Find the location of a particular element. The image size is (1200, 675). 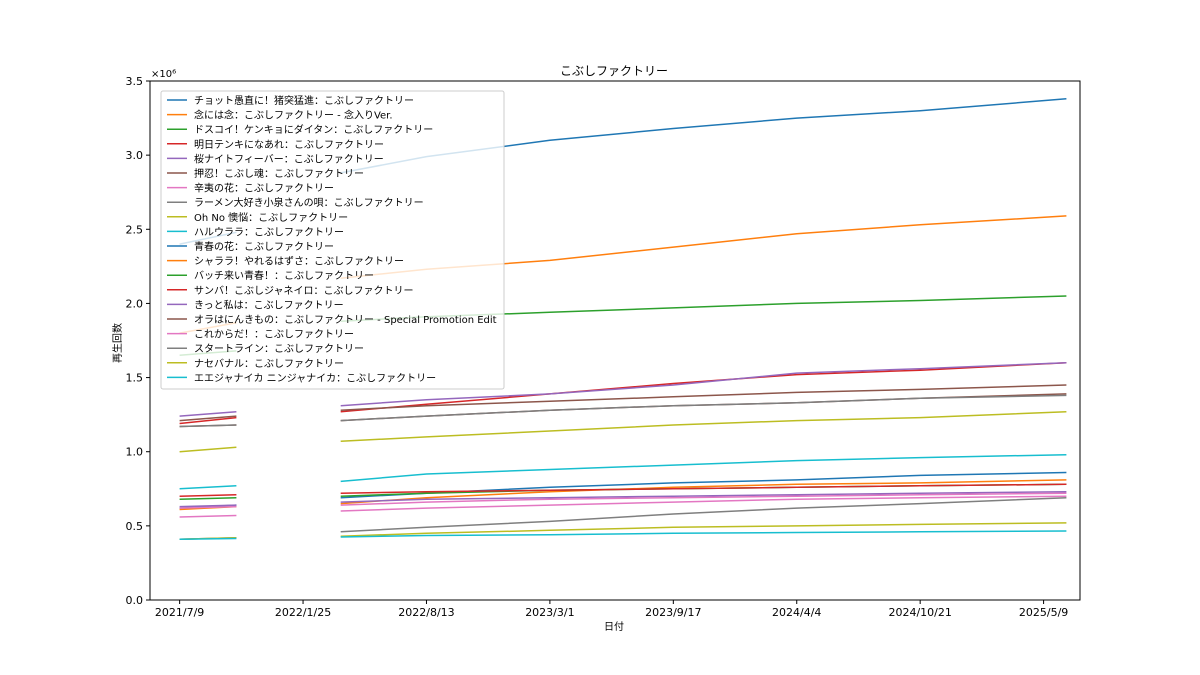

legend-label: ハルウララ：こぶしファクトリー is located at coordinates (269, 232).